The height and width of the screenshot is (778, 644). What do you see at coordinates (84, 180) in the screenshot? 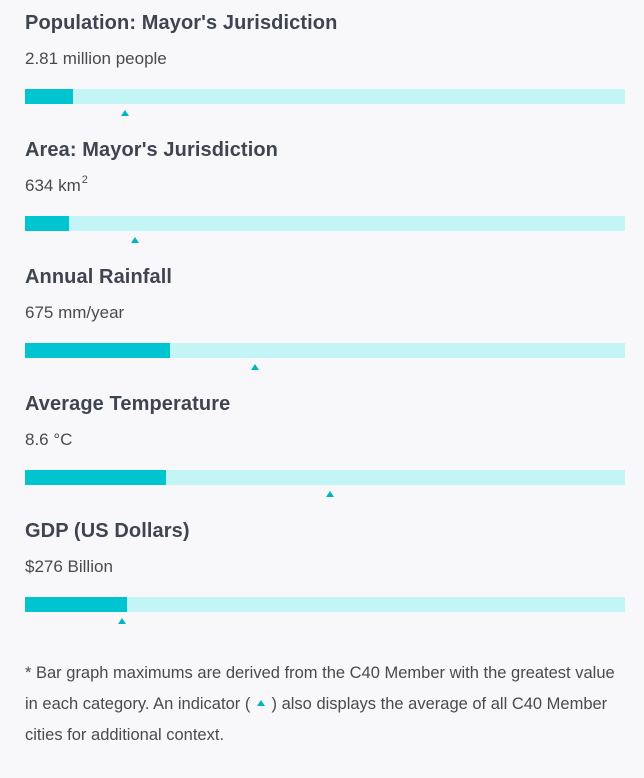
I see `stat-value-superscript: 2` at bounding box center [84, 180].